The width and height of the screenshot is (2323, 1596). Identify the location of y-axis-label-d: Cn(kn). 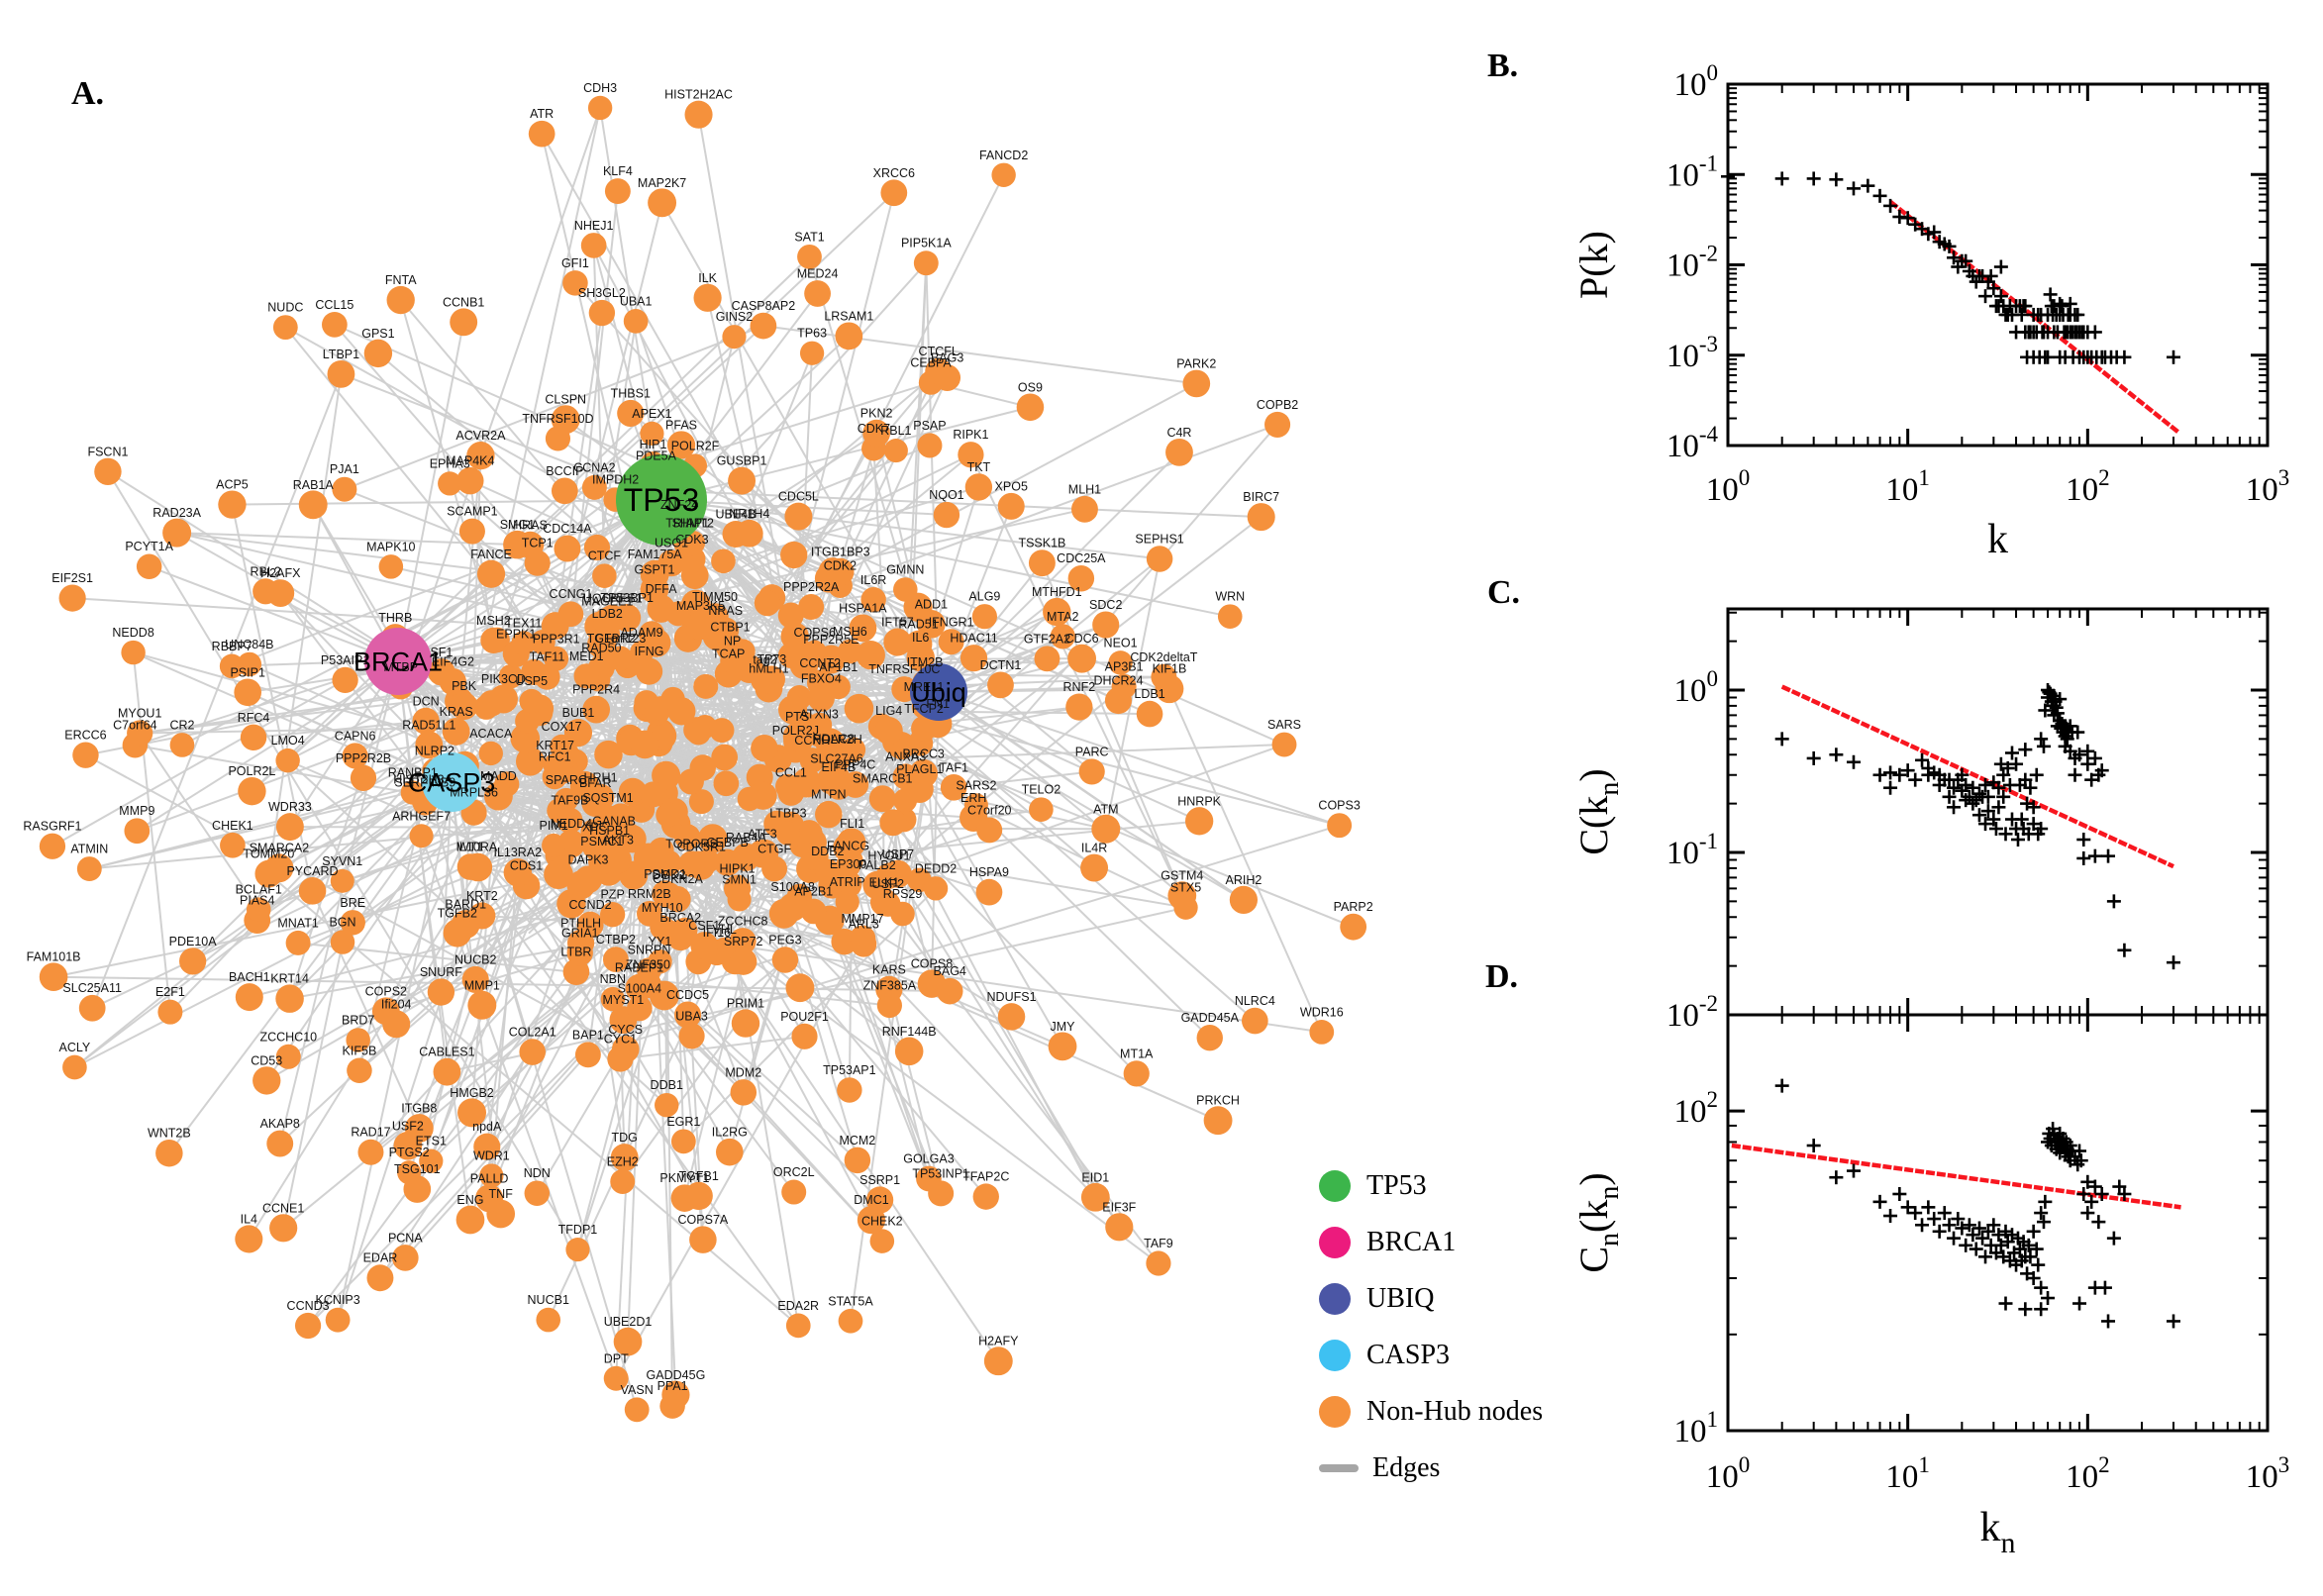
(1598, 1222).